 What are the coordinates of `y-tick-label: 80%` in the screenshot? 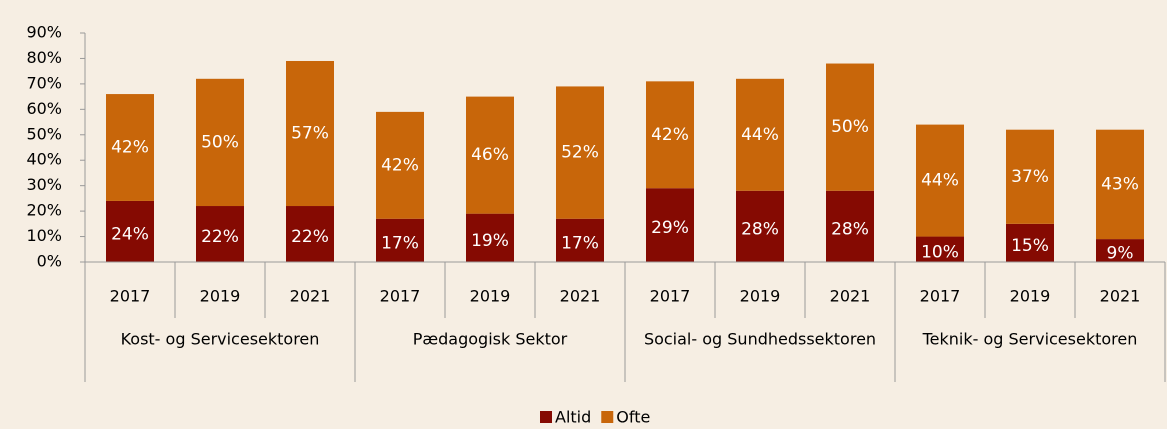 It's located at (44, 57).